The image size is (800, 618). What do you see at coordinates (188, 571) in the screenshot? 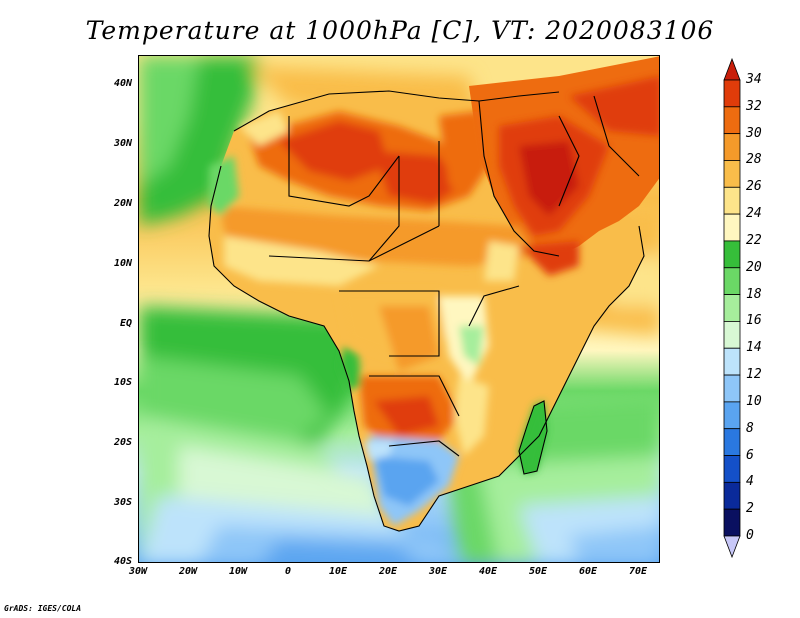
I see `lon-tick-label: 20W` at bounding box center [188, 571].